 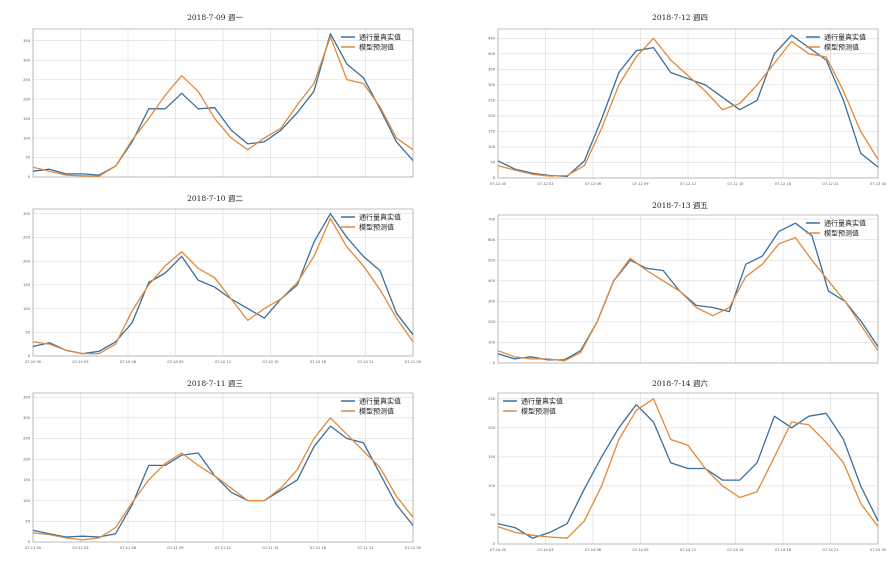 What do you see at coordinates (492, 240) in the screenshot?
I see `y-tick-label: 600` at bounding box center [492, 240].